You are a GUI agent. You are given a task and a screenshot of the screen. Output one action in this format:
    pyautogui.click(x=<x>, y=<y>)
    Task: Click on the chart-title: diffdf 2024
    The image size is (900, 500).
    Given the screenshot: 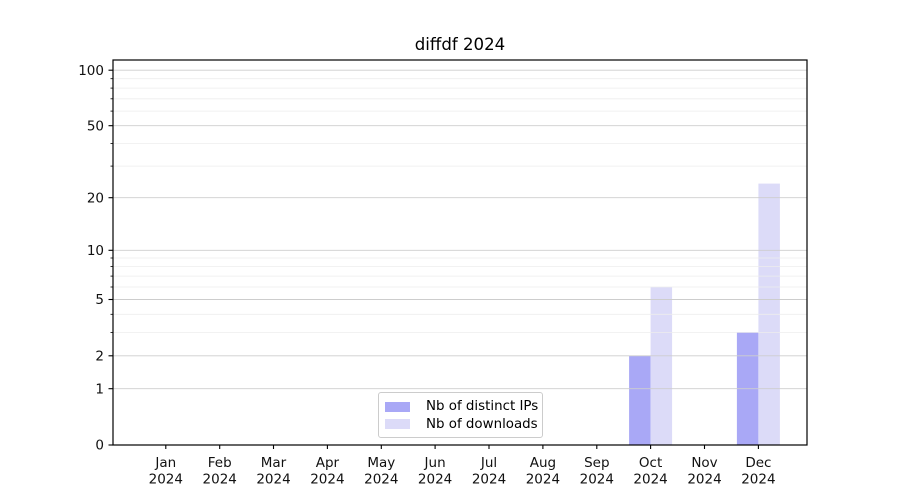 What is the action you would take?
    pyautogui.click(x=460, y=44)
    